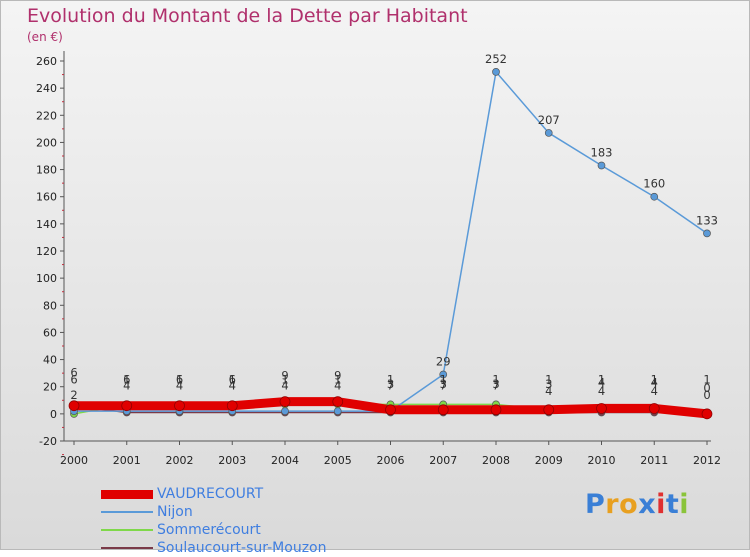 The image size is (750, 557). I want to click on x-tick-label: 2002, so click(180, 460).